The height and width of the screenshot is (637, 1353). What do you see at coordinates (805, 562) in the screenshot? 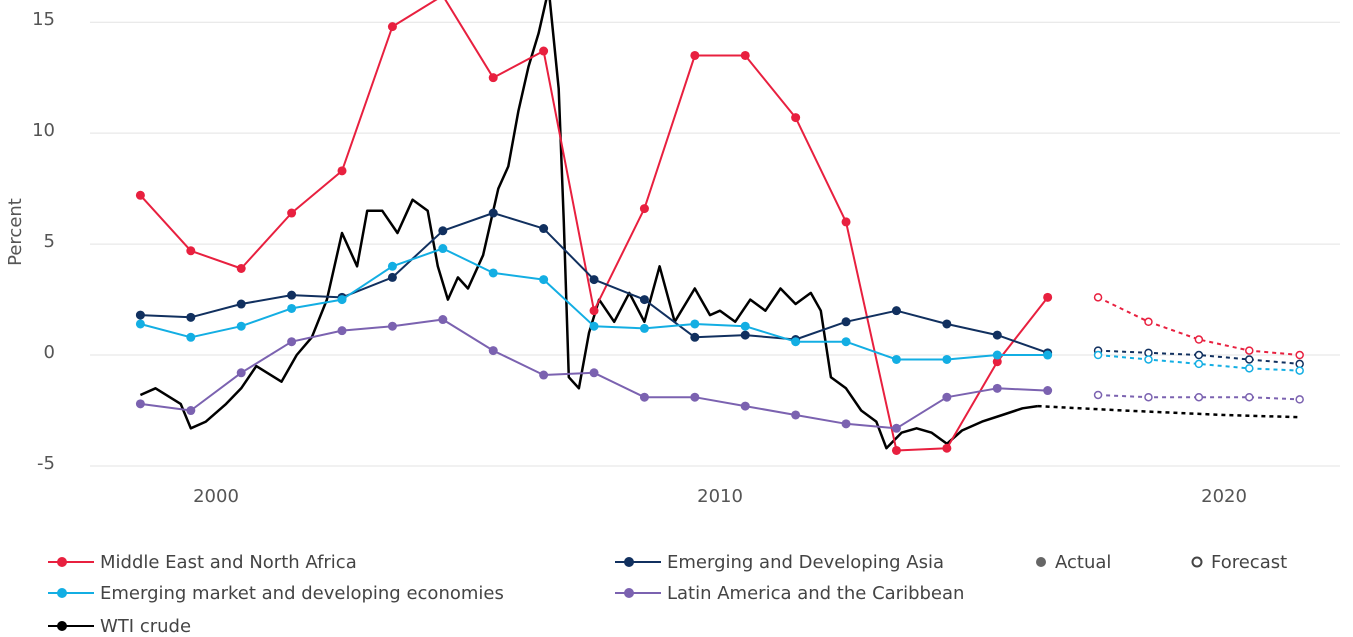
I see `legend-label: Emerging and Developing Asia` at bounding box center [805, 562].